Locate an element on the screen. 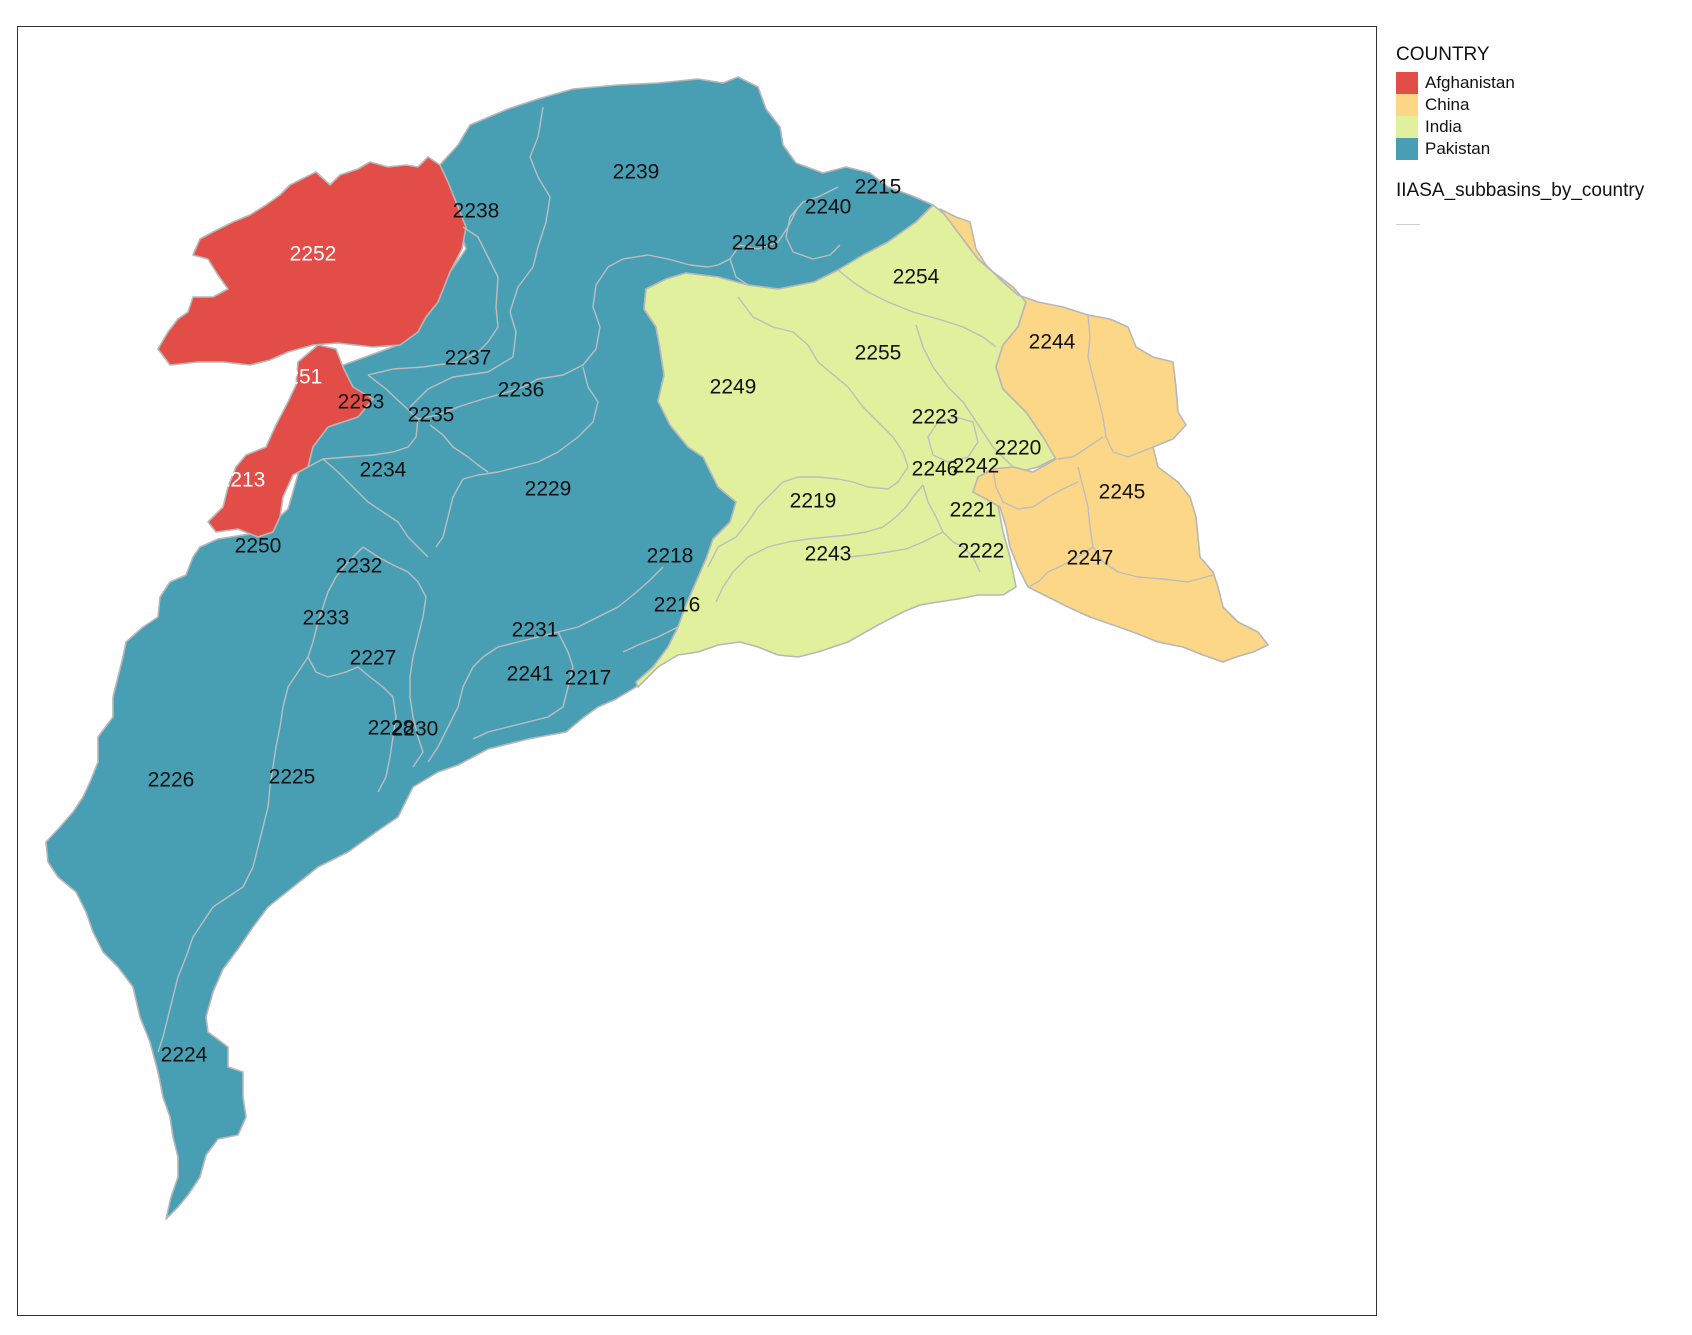 The width and height of the screenshot is (1692, 1335). subbasin-label-2219: 2219 is located at coordinates (813, 501).